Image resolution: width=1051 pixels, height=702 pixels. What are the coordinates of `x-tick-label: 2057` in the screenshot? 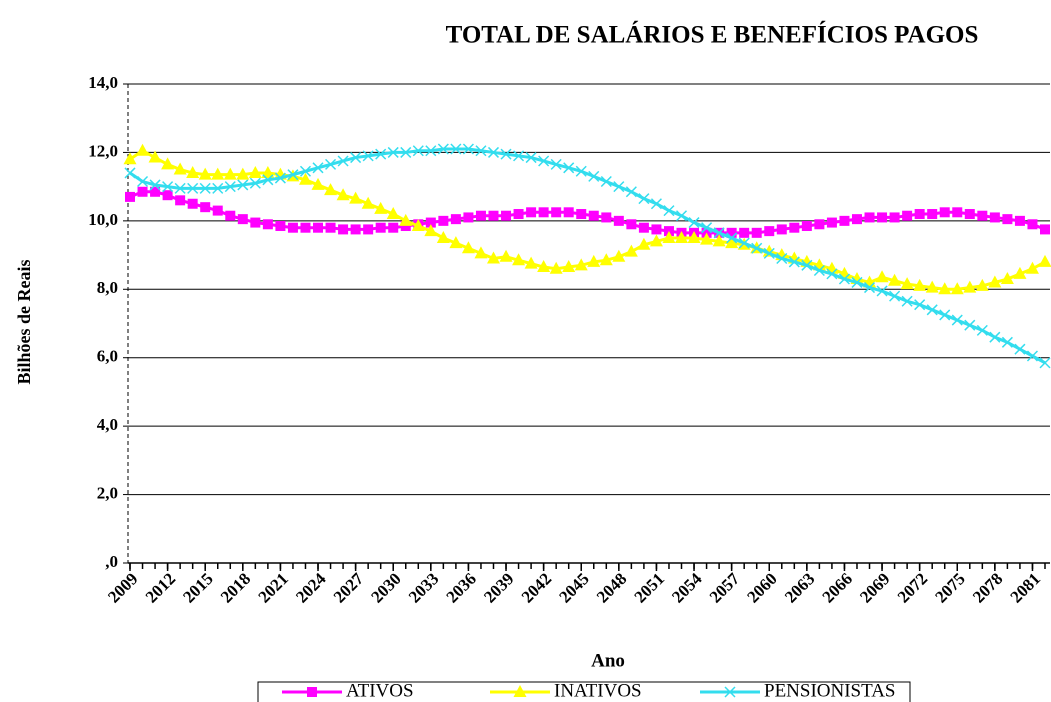 It's located at (725, 588).